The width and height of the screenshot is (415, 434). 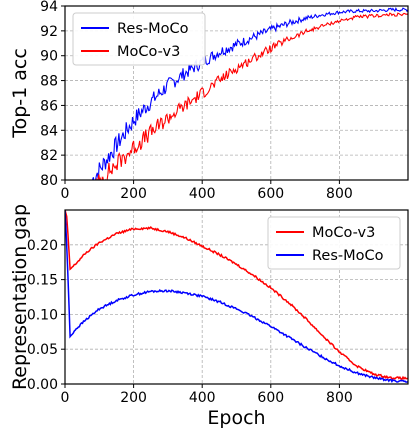 What do you see at coordinates (20, 93) in the screenshot?
I see `y-axis-label: Top-1 acc` at bounding box center [20, 93].